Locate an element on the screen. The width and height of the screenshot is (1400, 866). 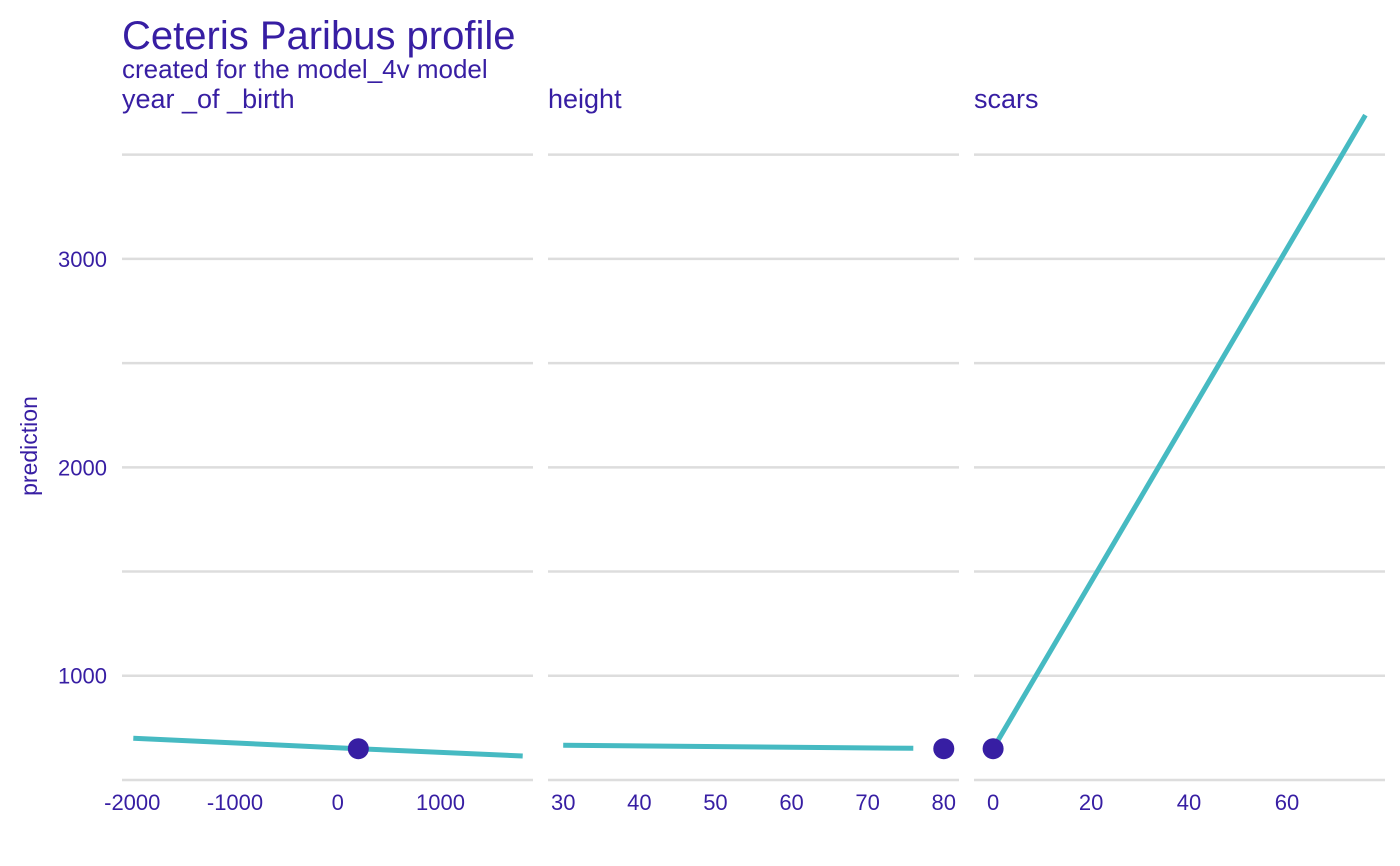
panel-label-height: height is located at coordinates (585, 99).